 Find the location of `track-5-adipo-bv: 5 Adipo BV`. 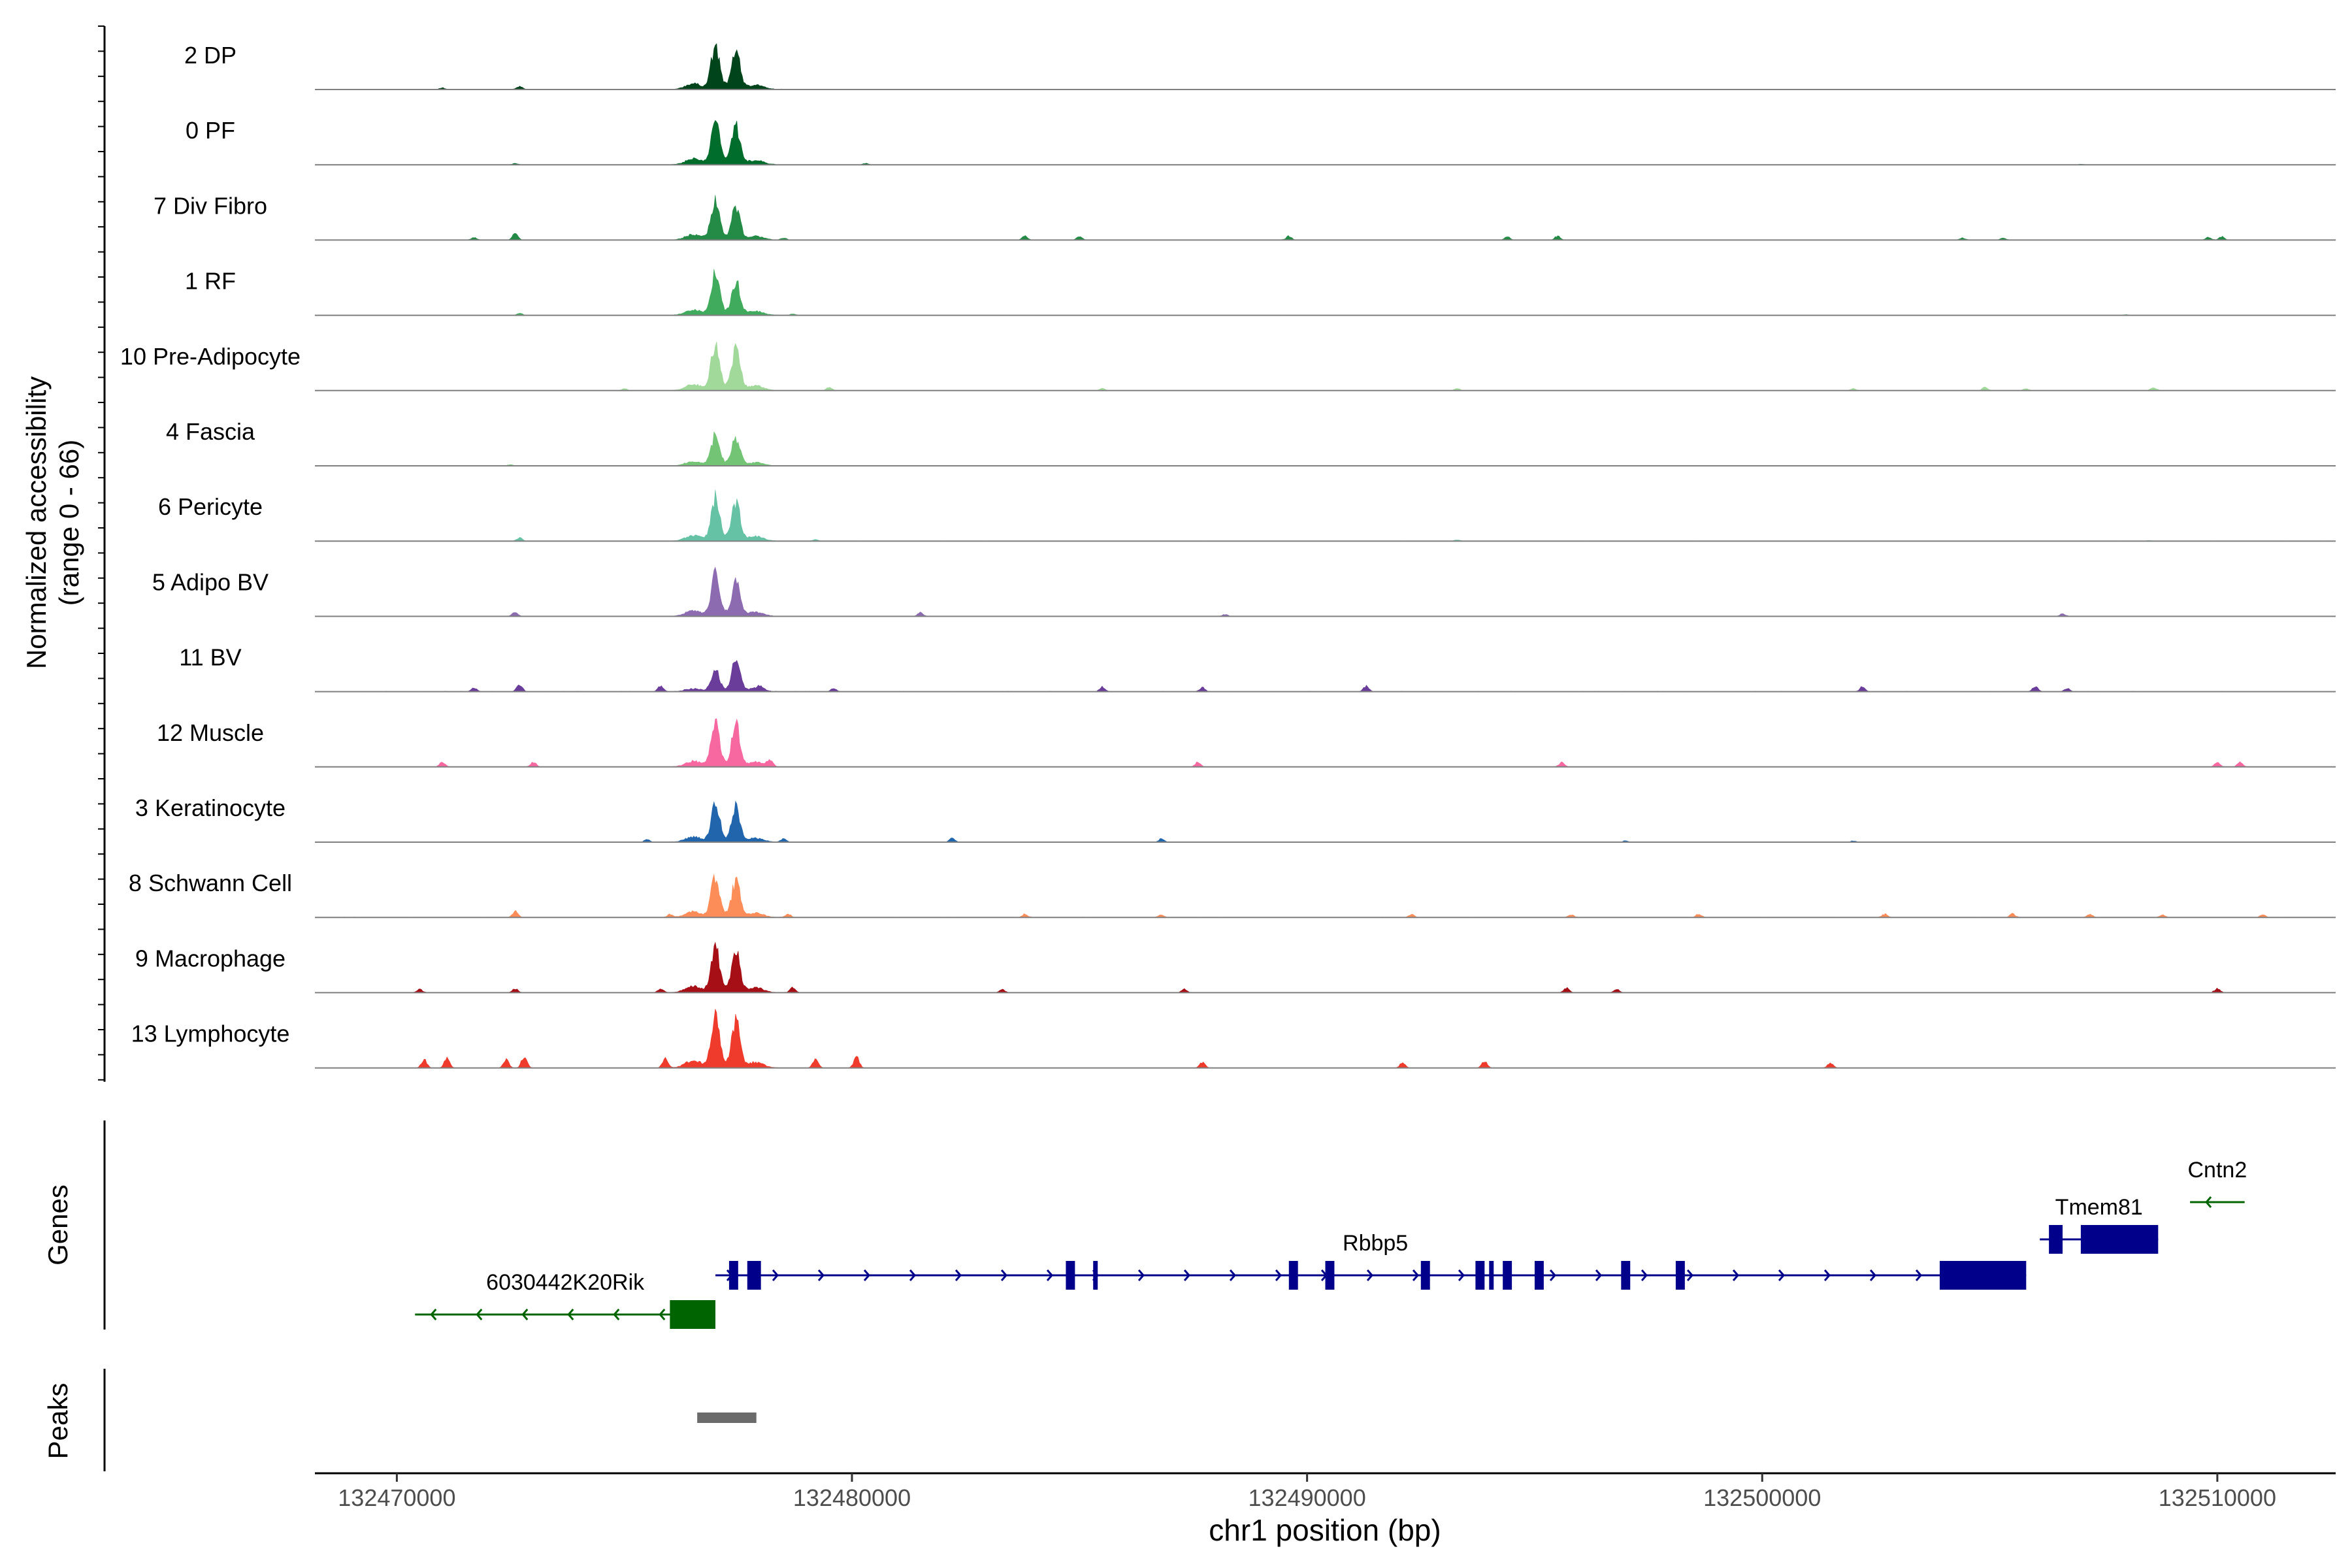

track-5-adipo-bv: 5 Adipo BV is located at coordinates (1244, 591).